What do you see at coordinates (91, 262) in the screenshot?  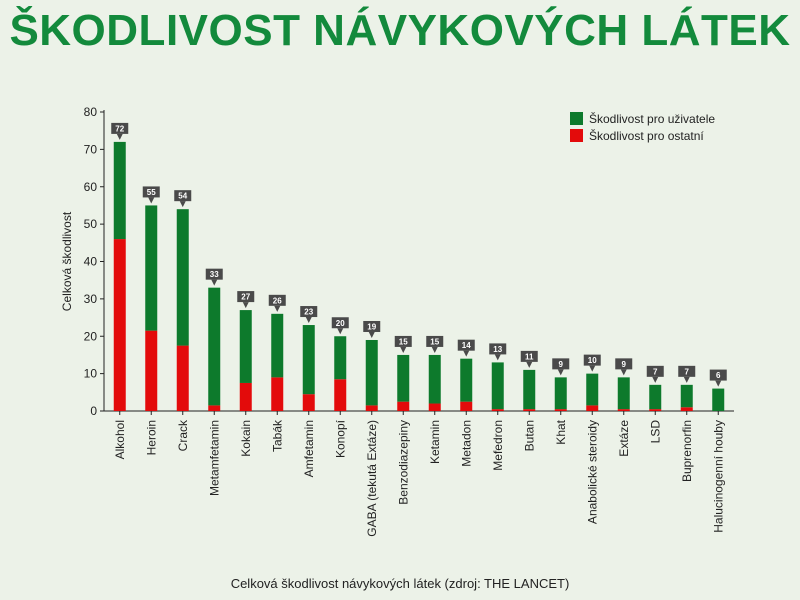 I see `y-tick-label: 40` at bounding box center [91, 262].